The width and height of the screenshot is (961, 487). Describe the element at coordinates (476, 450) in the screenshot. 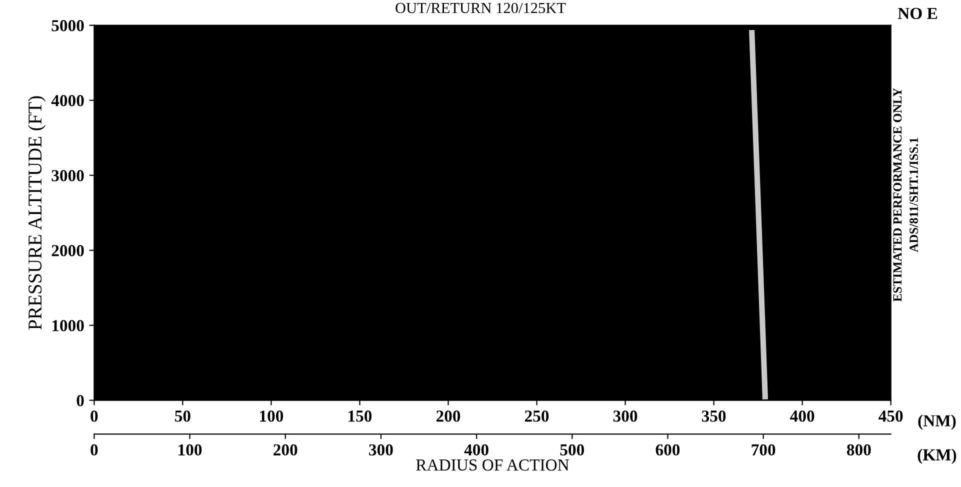

I see `x2-tick-label: 400` at that location.